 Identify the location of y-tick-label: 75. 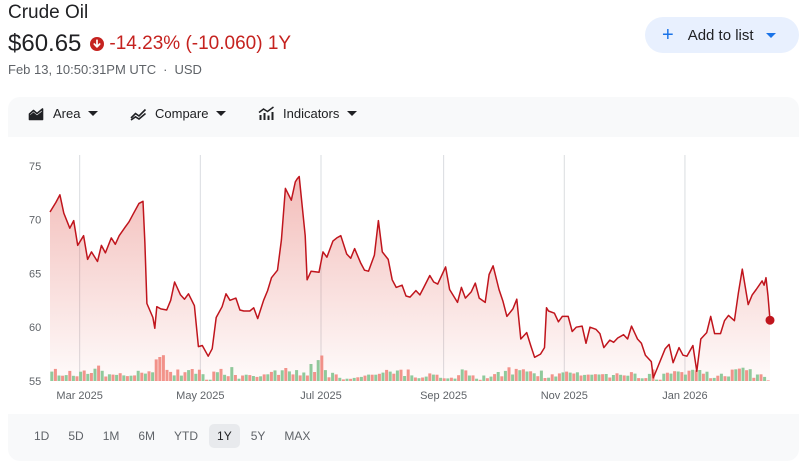
(35, 167).